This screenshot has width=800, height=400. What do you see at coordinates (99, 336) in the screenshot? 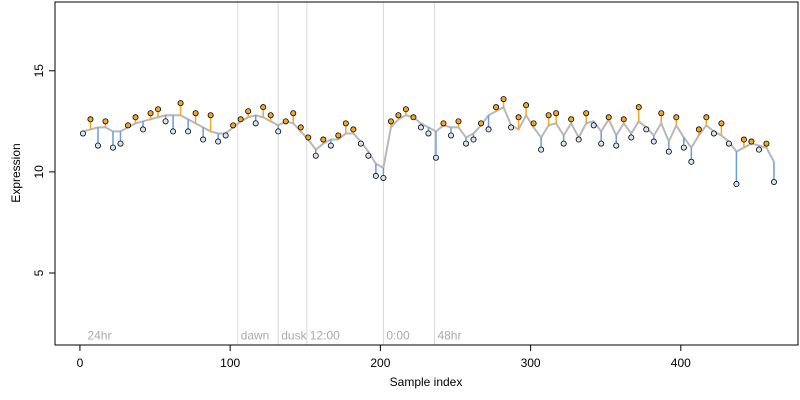
I see `annotation: 24hr` at bounding box center [99, 336].